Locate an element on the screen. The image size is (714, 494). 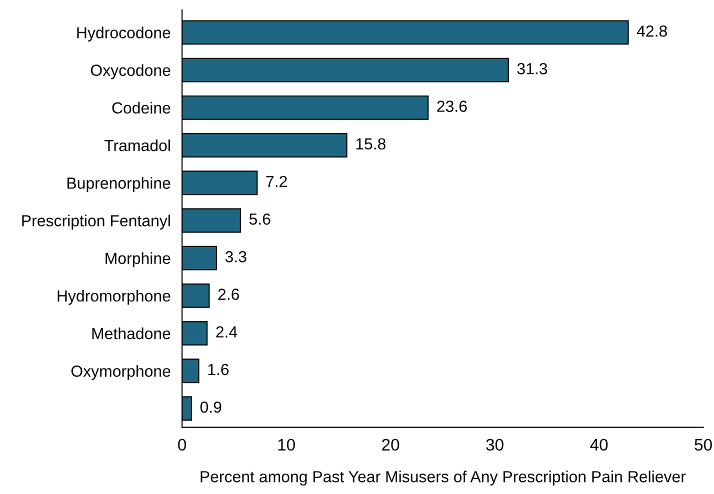
data-label: 2.6 is located at coordinates (229, 294).